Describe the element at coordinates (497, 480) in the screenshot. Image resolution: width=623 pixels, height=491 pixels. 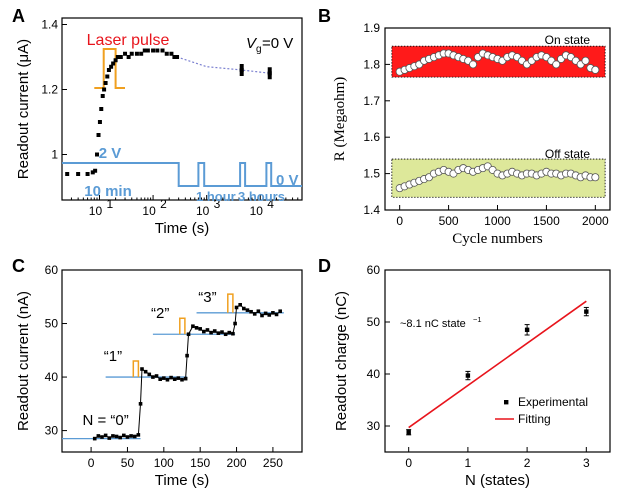
I see `panel-d-xlabel: N (states)` at that location.